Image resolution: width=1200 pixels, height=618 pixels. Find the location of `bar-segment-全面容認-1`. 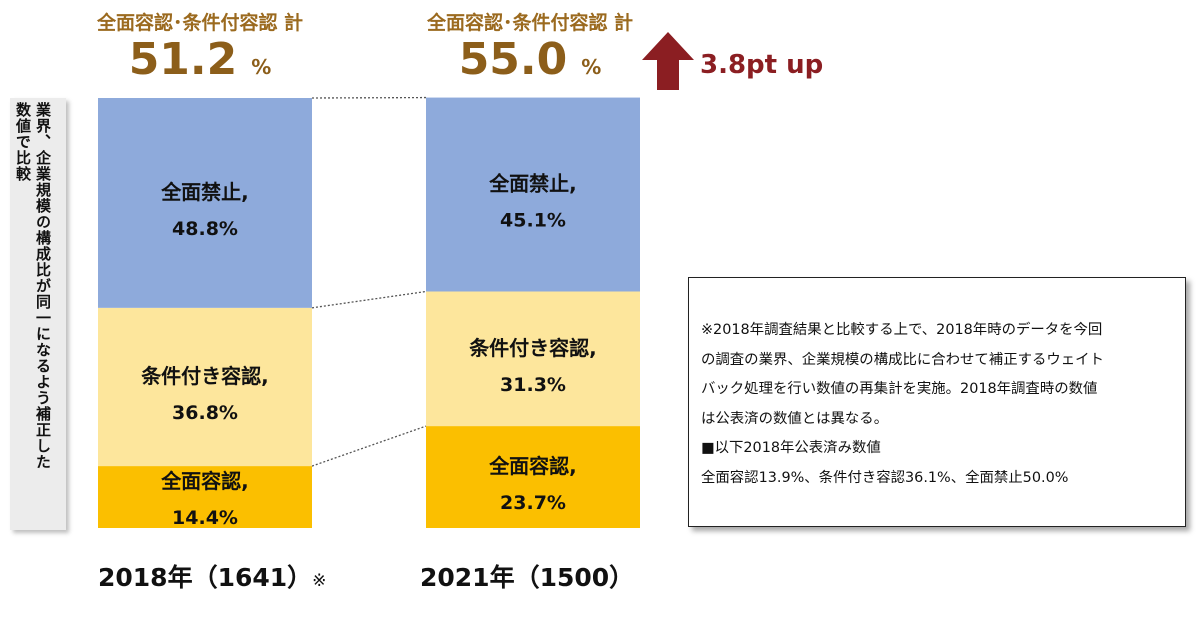

bar-segment-全面容認-1 is located at coordinates (533, 477).